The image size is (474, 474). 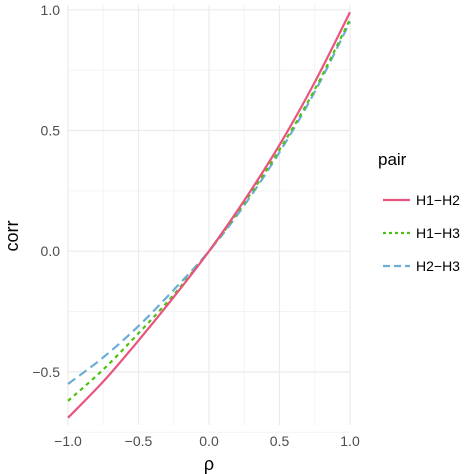 What do you see at coordinates (46, 372) in the screenshot?
I see `y-tick-label: −0.5` at bounding box center [46, 372].